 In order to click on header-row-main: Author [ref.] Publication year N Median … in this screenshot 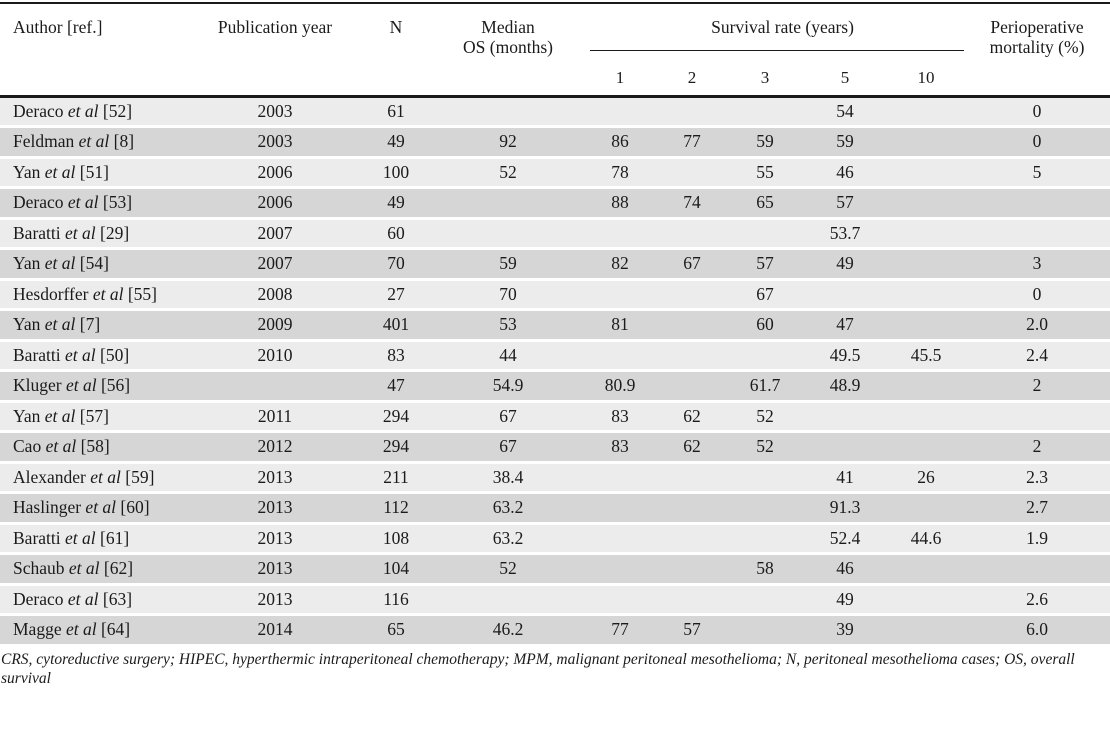, I will do `click(555, 49)`.